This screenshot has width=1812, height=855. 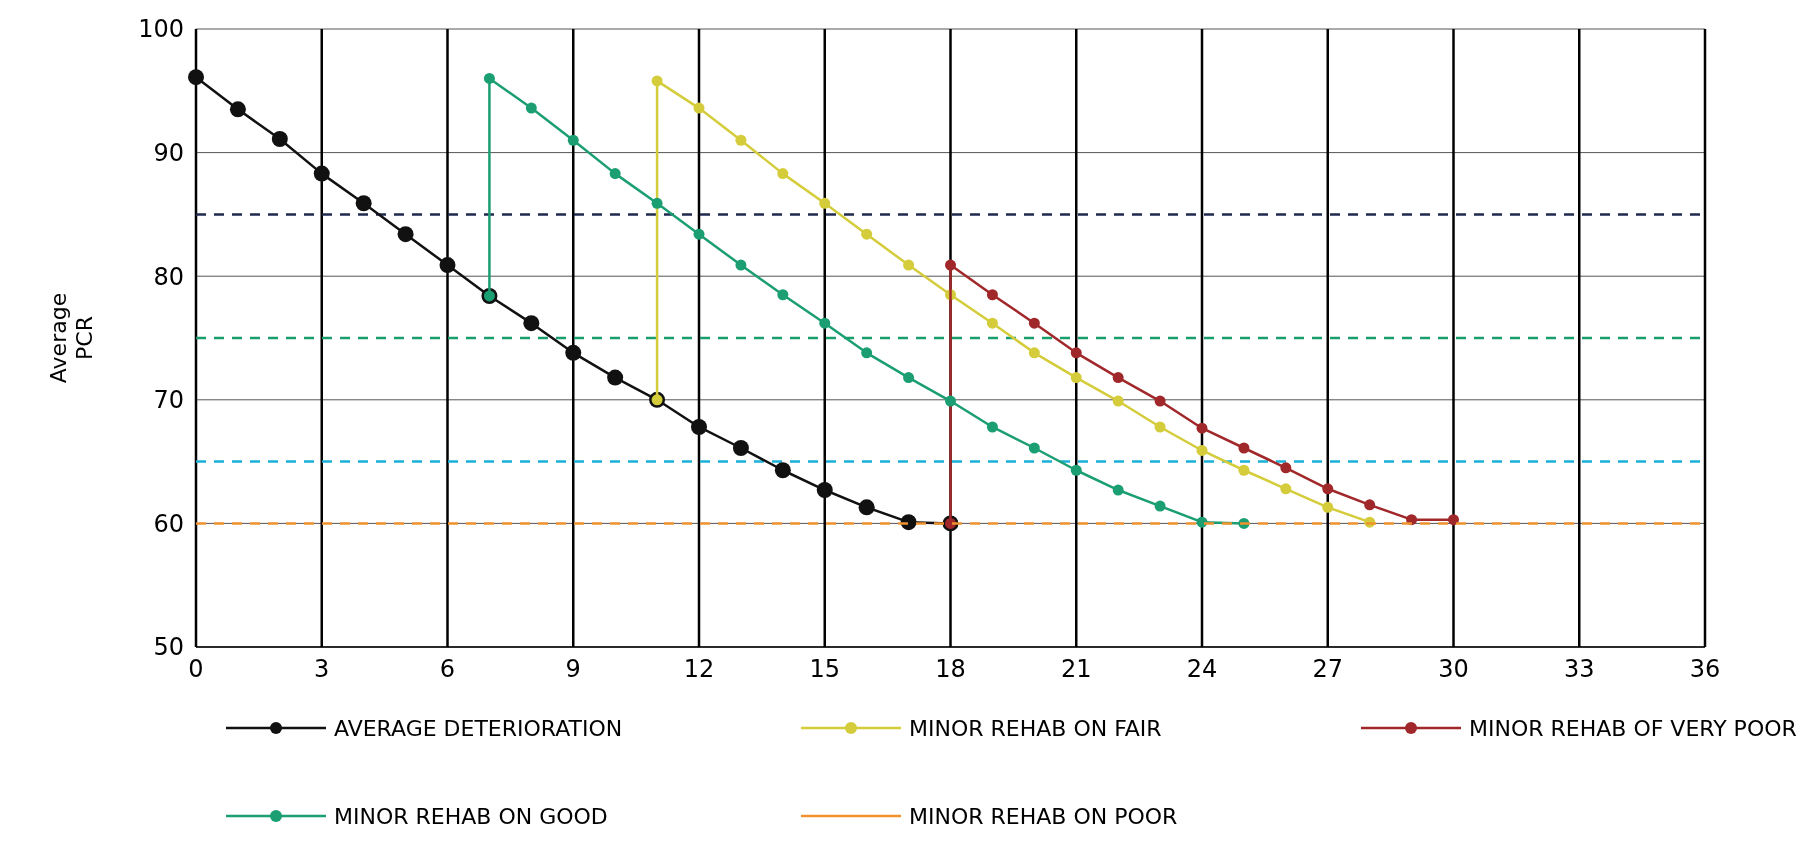 I want to click on y-tick-label: 70, so click(x=168, y=400).